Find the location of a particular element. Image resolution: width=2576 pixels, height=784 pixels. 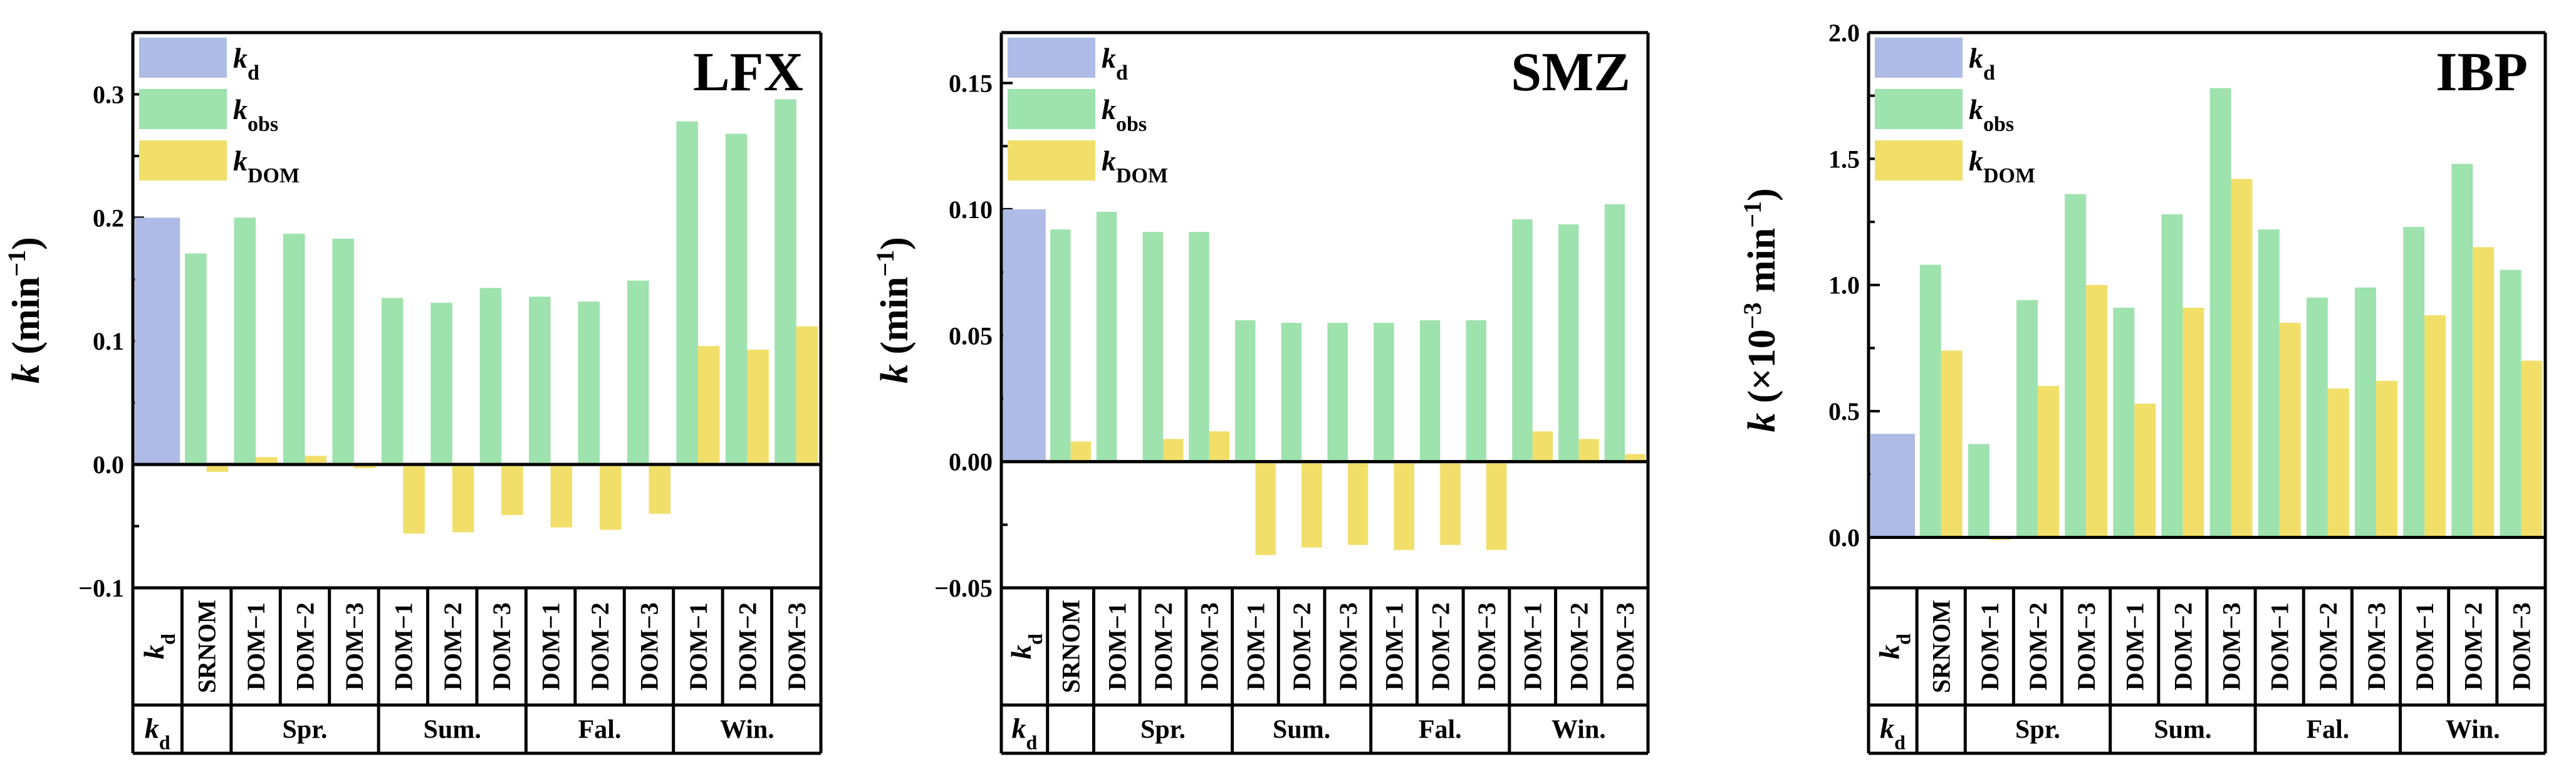

y-tick-label: 0.10 is located at coordinates (971, 210).